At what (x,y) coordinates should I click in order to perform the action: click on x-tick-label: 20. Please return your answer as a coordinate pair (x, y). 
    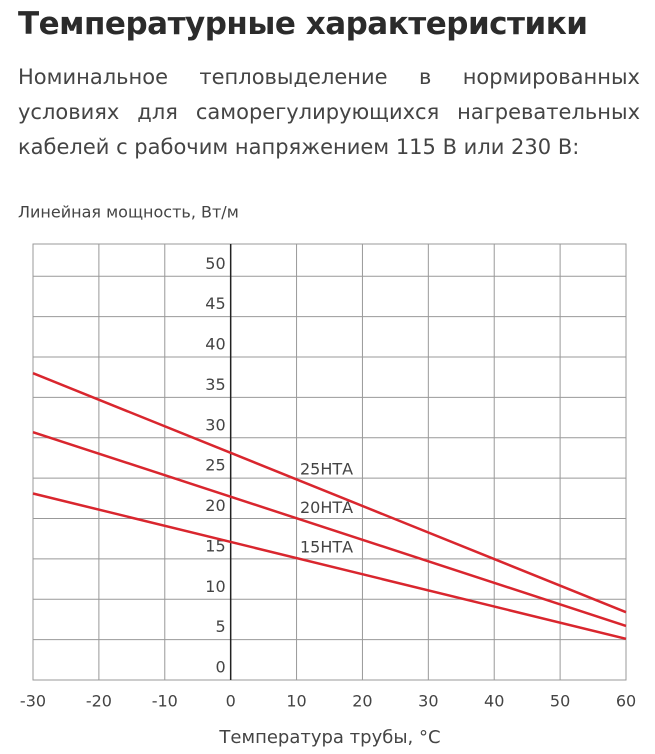
    Looking at the image, I should click on (362, 701).